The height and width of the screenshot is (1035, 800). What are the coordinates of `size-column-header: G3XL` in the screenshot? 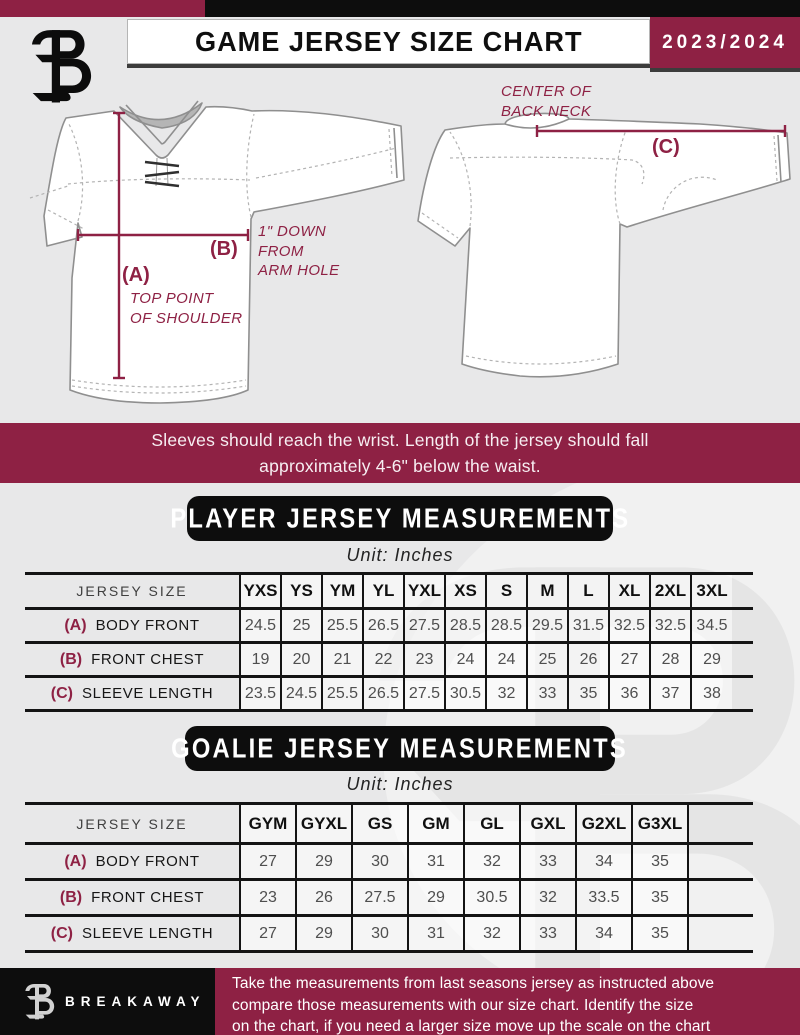 It's located at (660, 823).